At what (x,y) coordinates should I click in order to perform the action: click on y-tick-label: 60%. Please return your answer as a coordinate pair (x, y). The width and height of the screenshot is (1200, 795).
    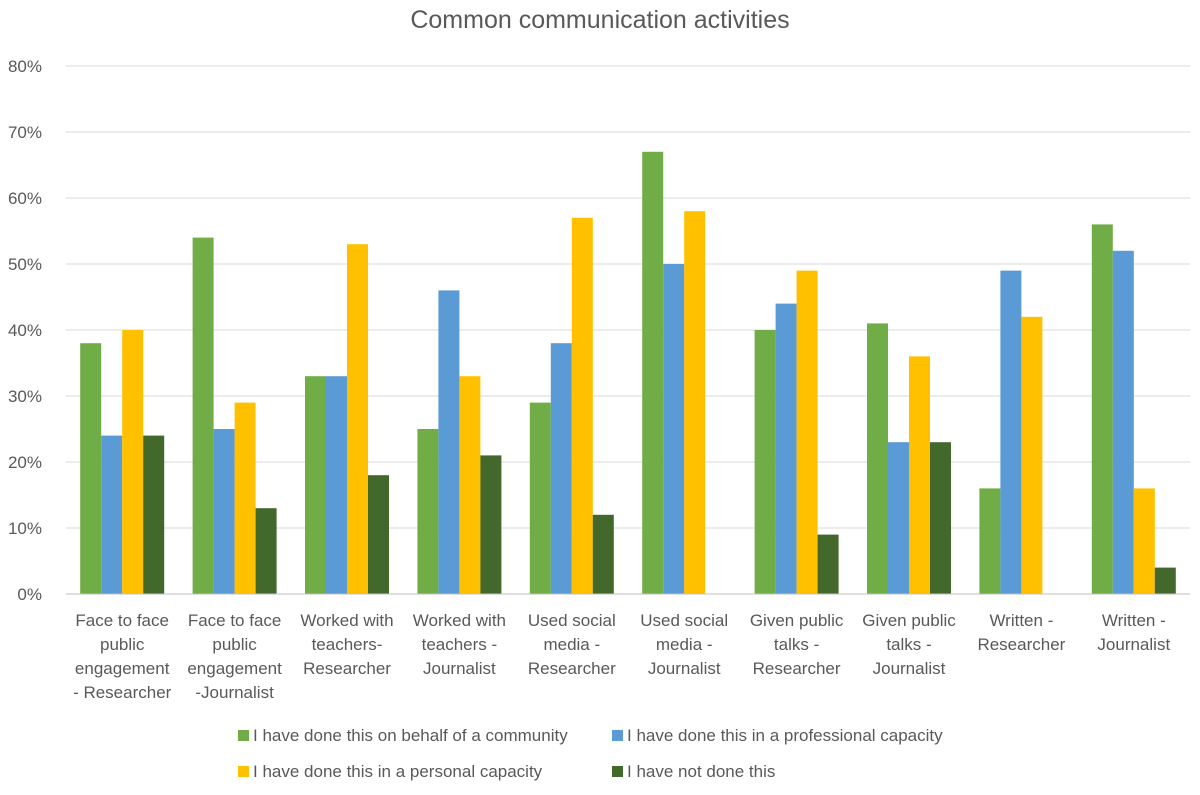
    Looking at the image, I should click on (25, 198).